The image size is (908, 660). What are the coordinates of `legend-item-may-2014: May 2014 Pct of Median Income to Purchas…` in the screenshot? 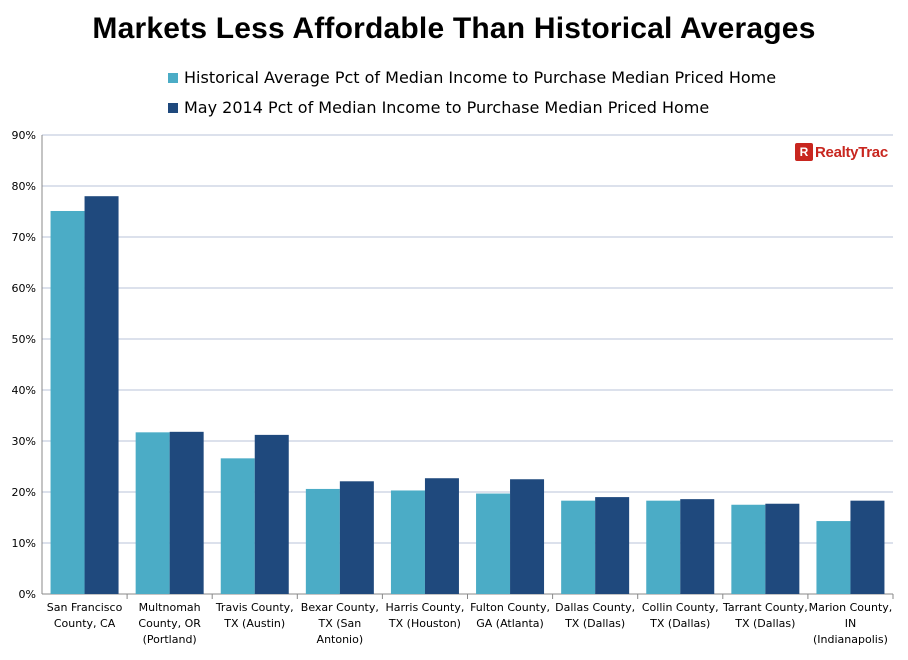 It's located at (438, 107).